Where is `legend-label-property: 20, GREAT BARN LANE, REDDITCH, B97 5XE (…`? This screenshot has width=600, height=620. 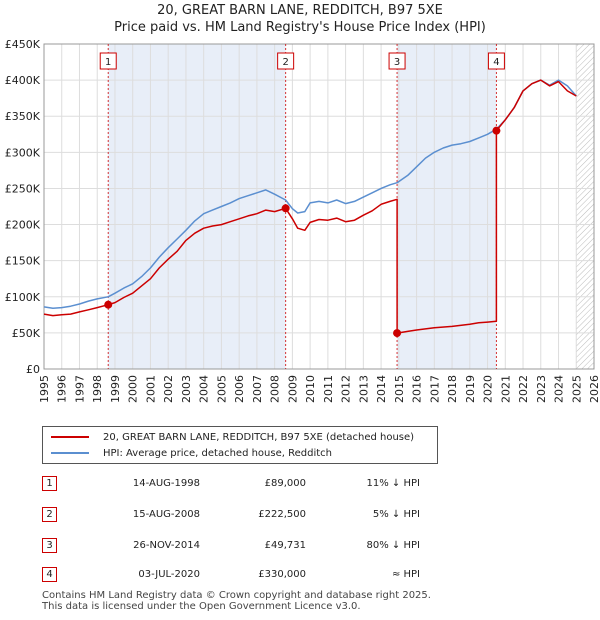
legend-label-property: 20, GREAT BARN LANE, REDDITCH, B97 5XE (… is located at coordinates (259, 437).